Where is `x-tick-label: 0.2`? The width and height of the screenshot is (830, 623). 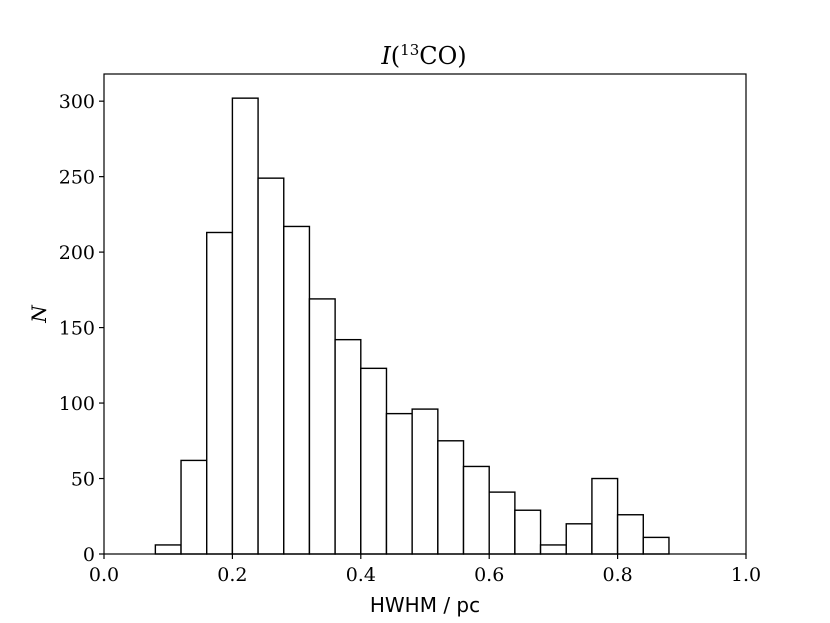
x-tick-label: 0.2 is located at coordinates (232, 575).